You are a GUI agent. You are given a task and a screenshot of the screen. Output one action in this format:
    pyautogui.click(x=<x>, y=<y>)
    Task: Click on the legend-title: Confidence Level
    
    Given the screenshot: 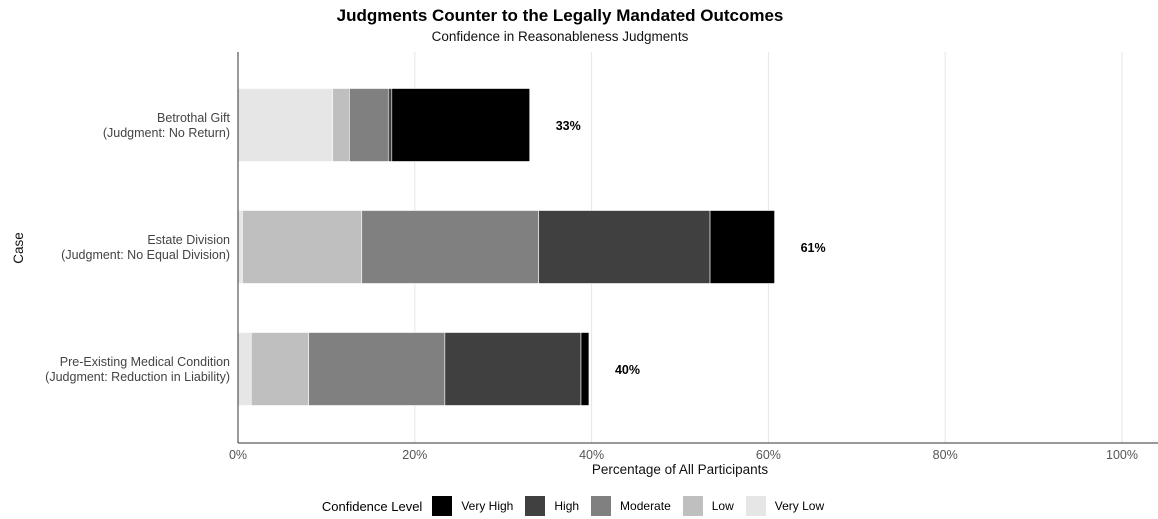 What is the action you would take?
    pyautogui.click(x=372, y=506)
    